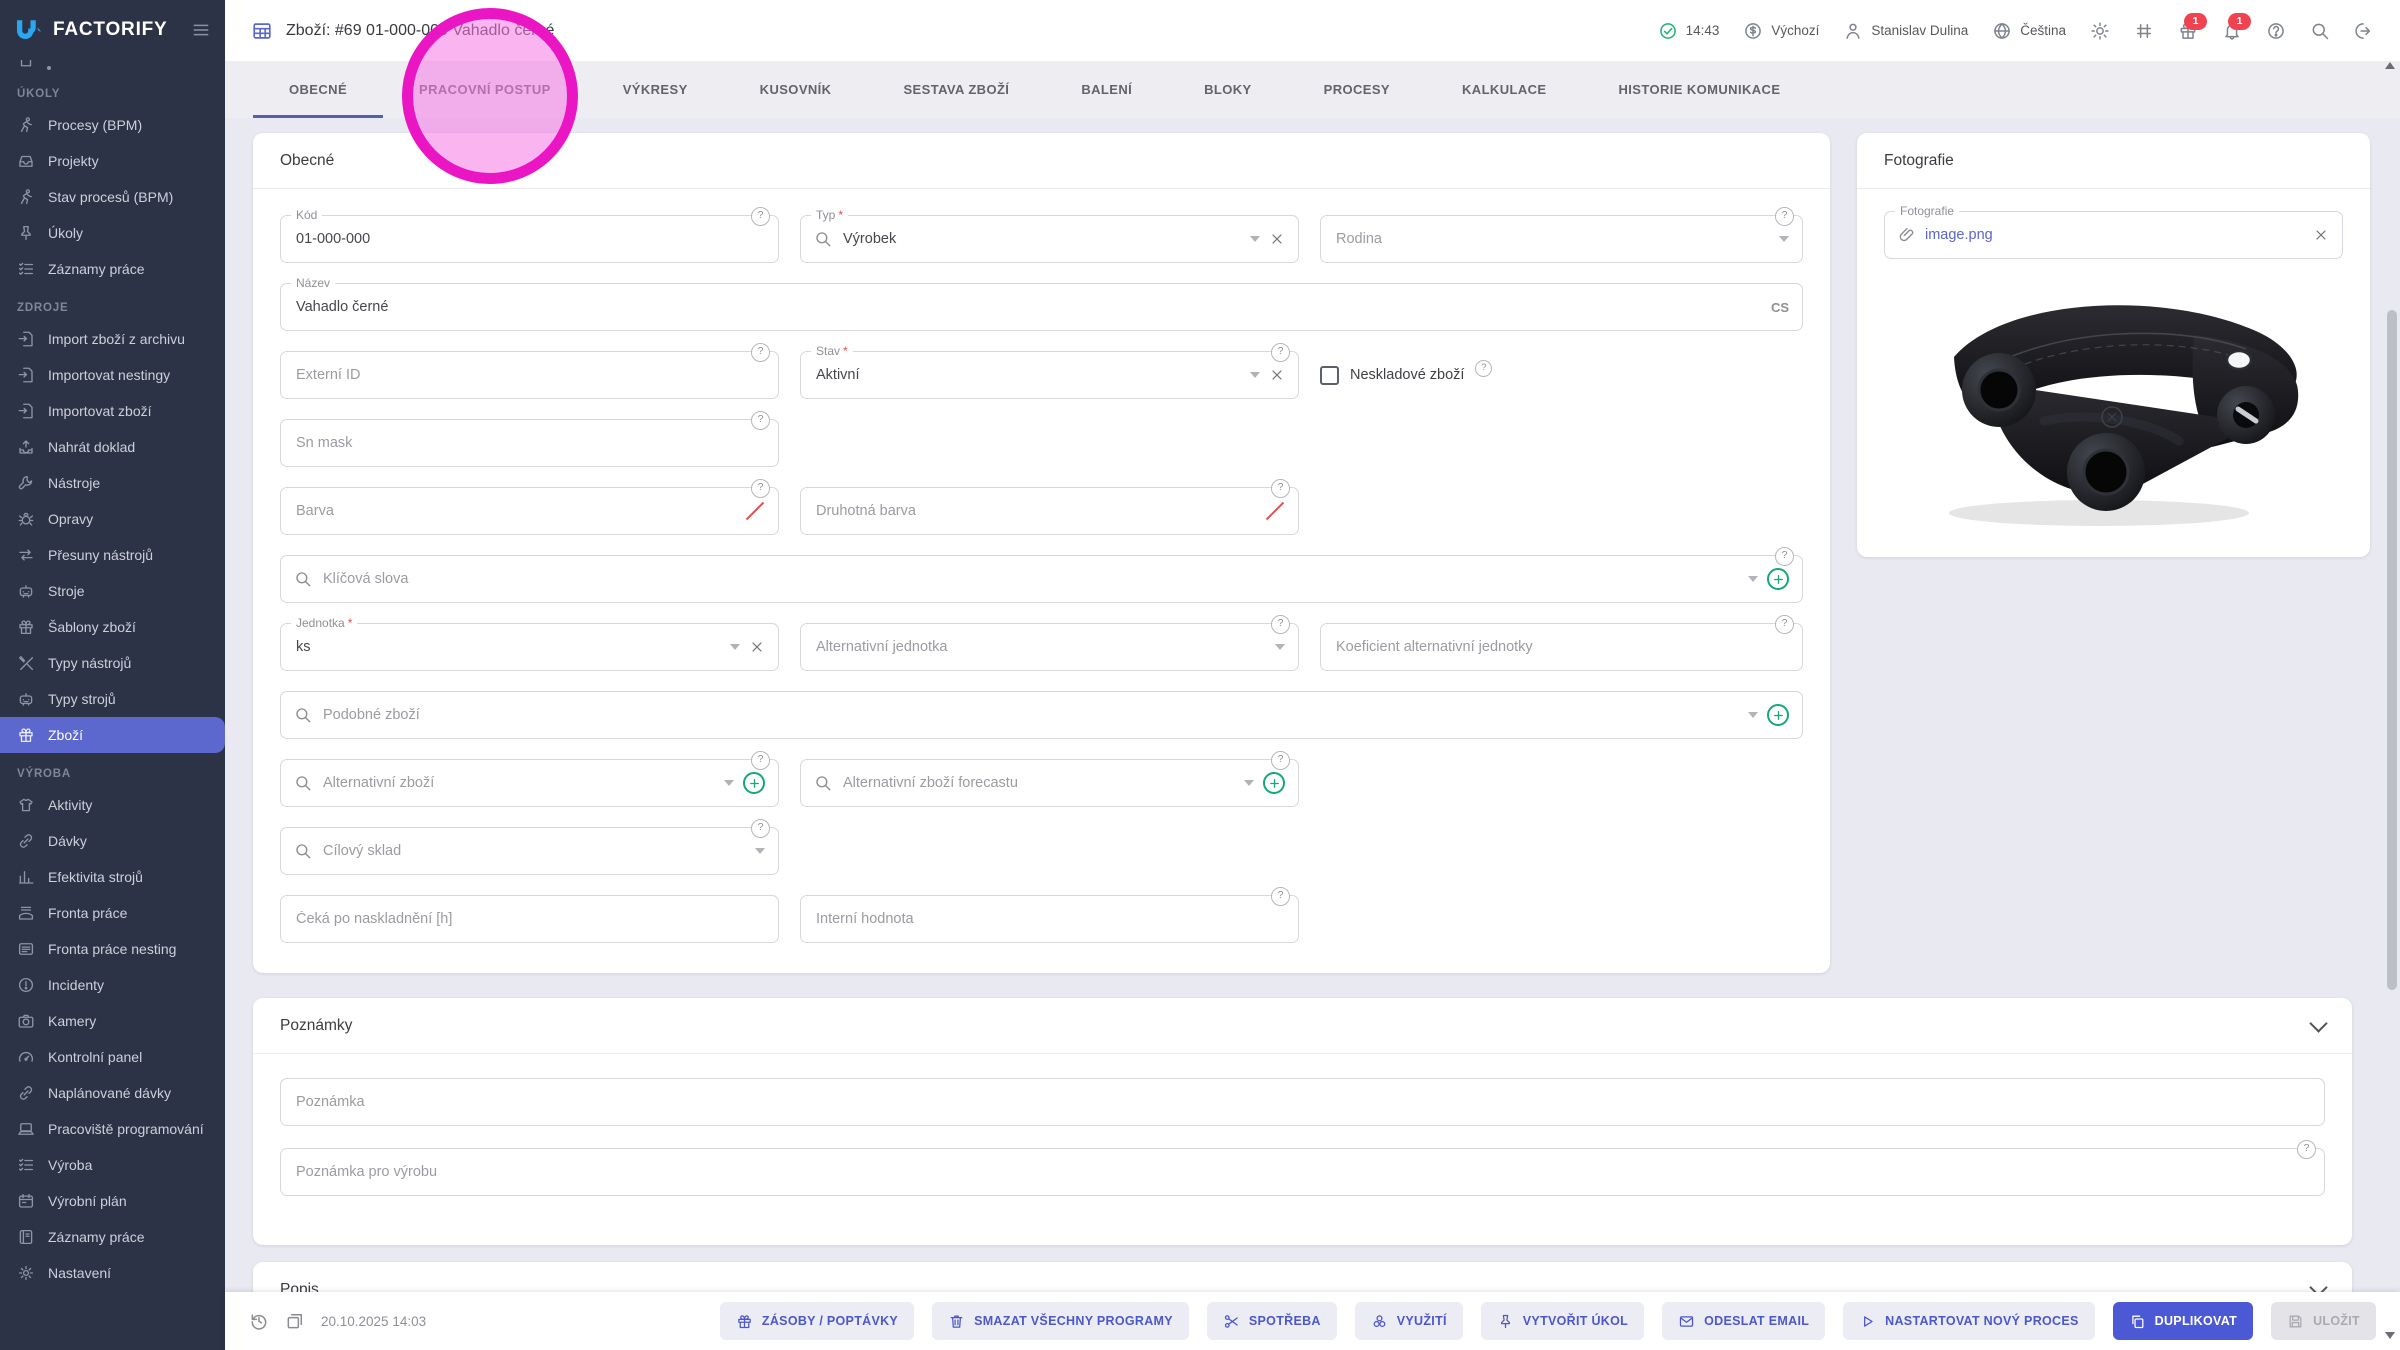 This screenshot has width=2400, height=1350. I want to click on klicova-slova-field: ?, so click(1041, 575).